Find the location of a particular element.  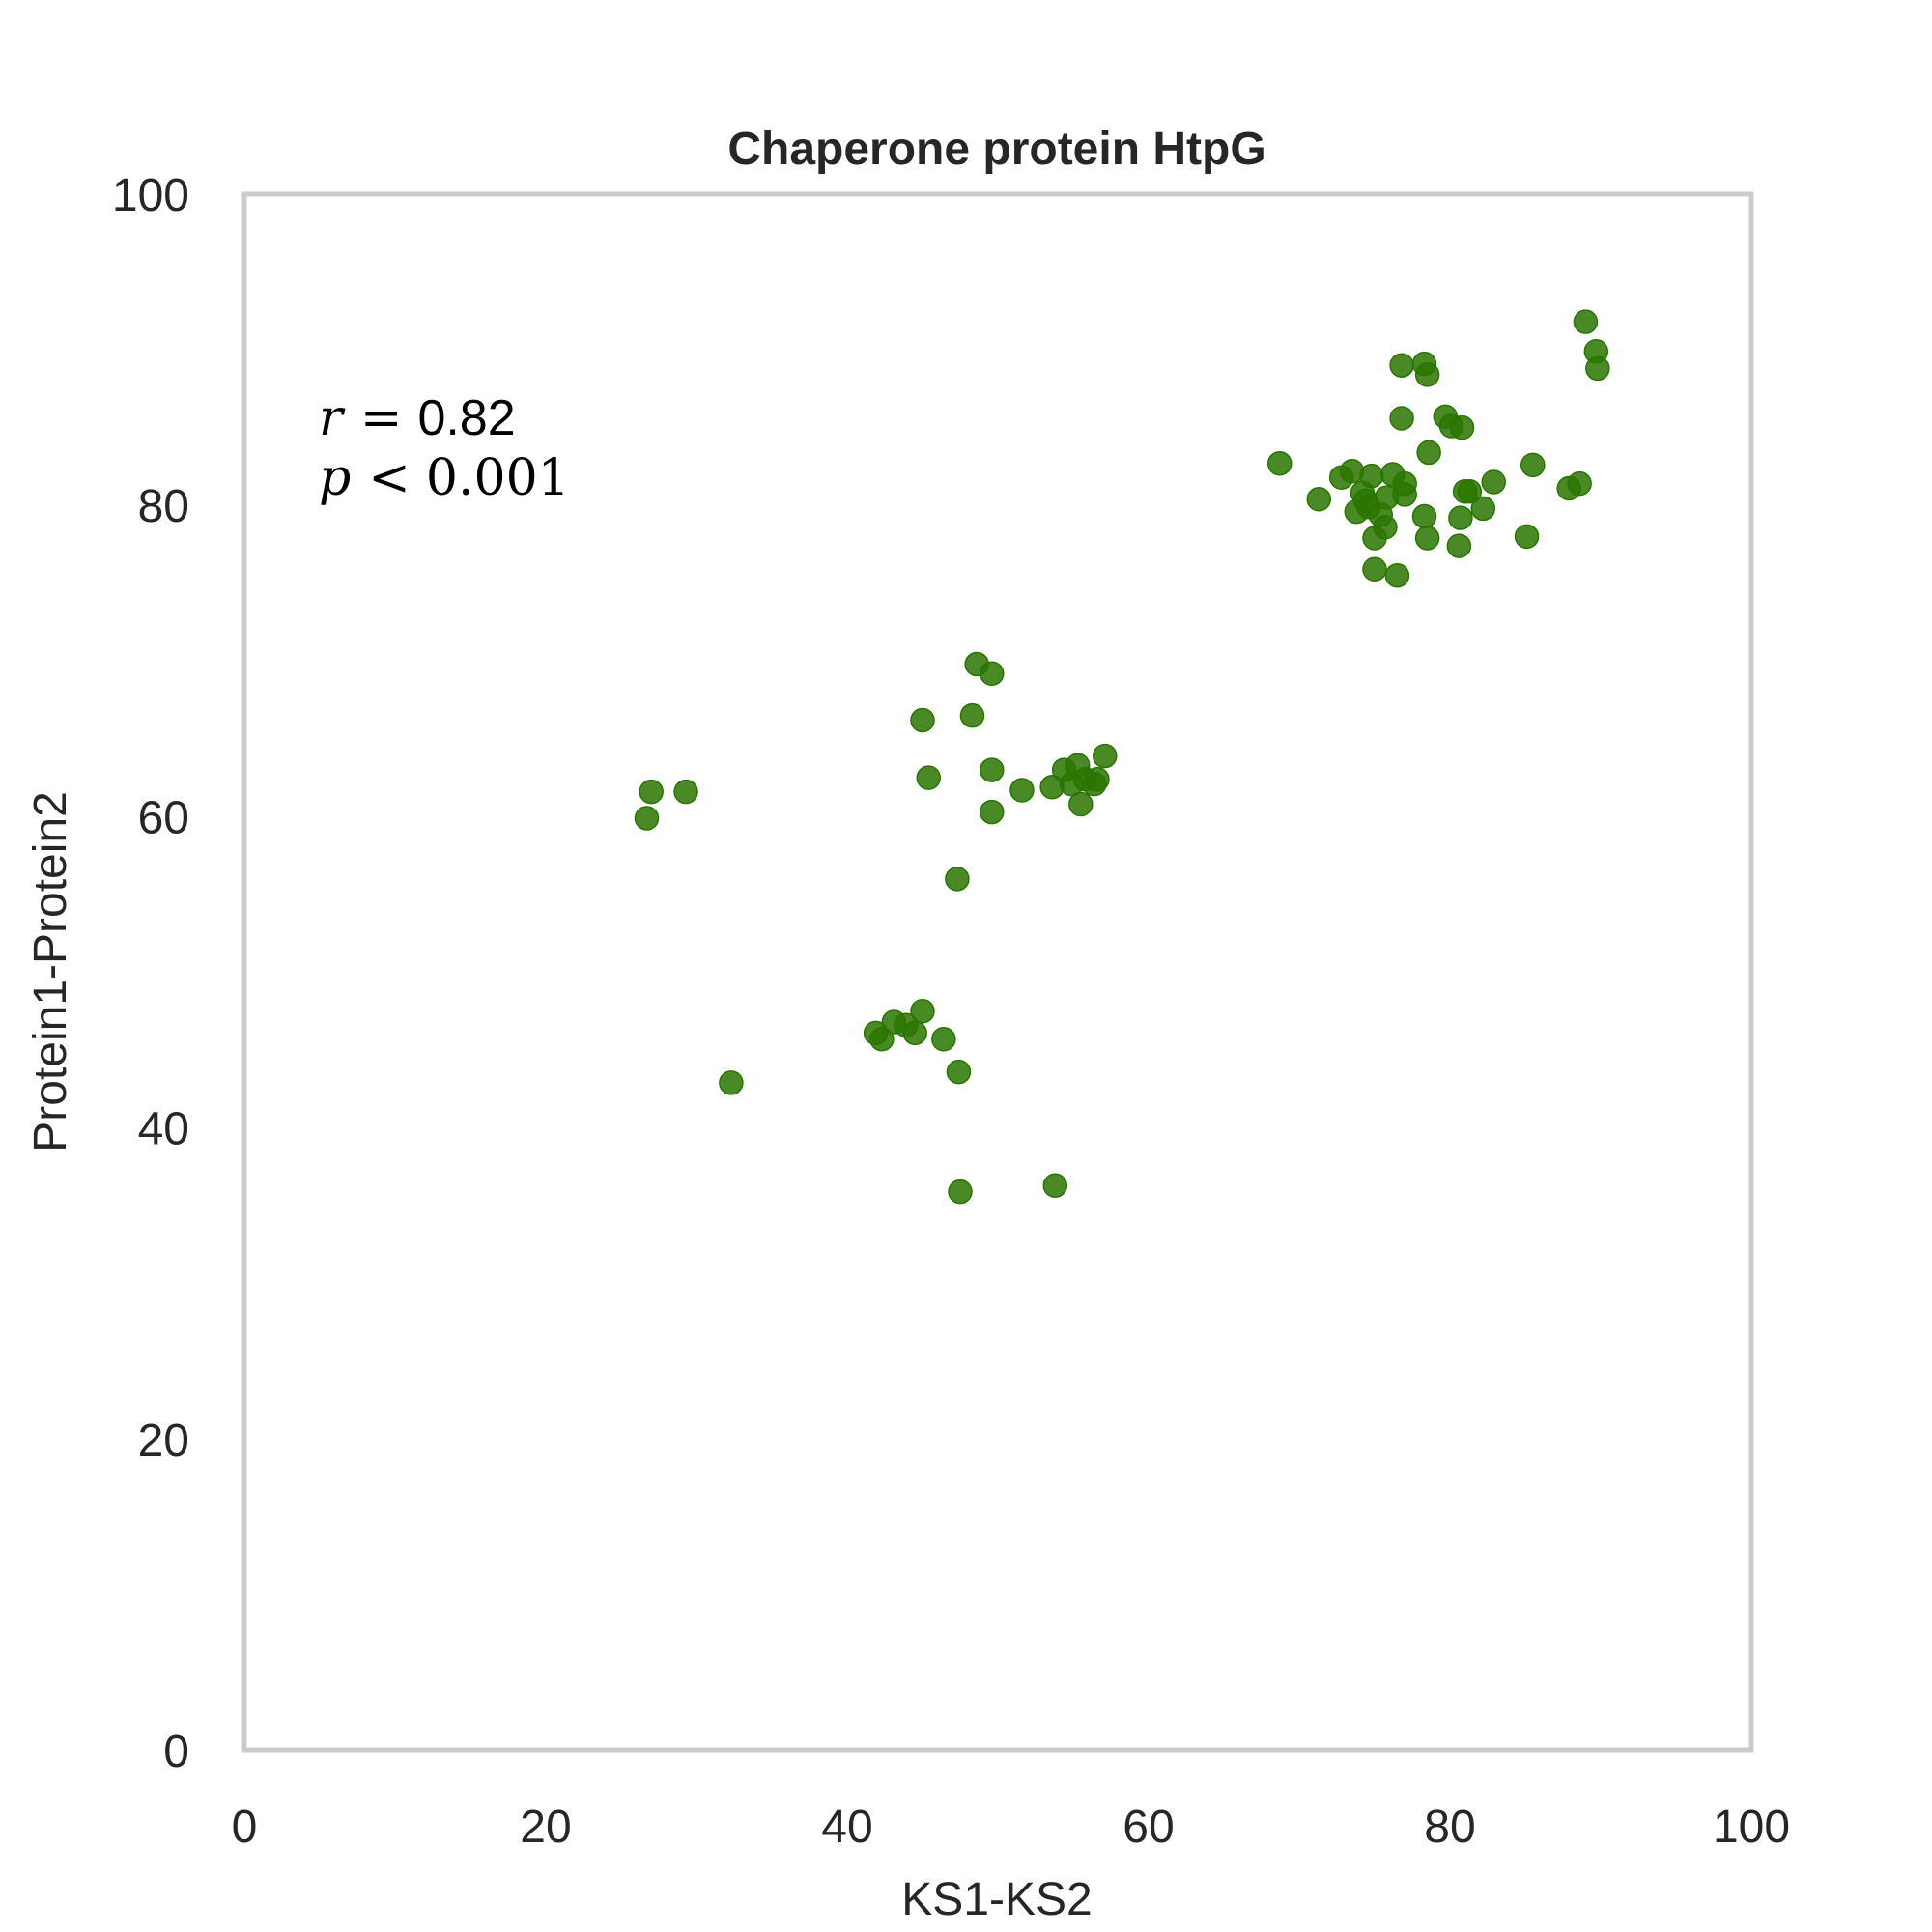

correlation-annotation: r = 0.82 p < 0.001 is located at coordinates (444, 448).